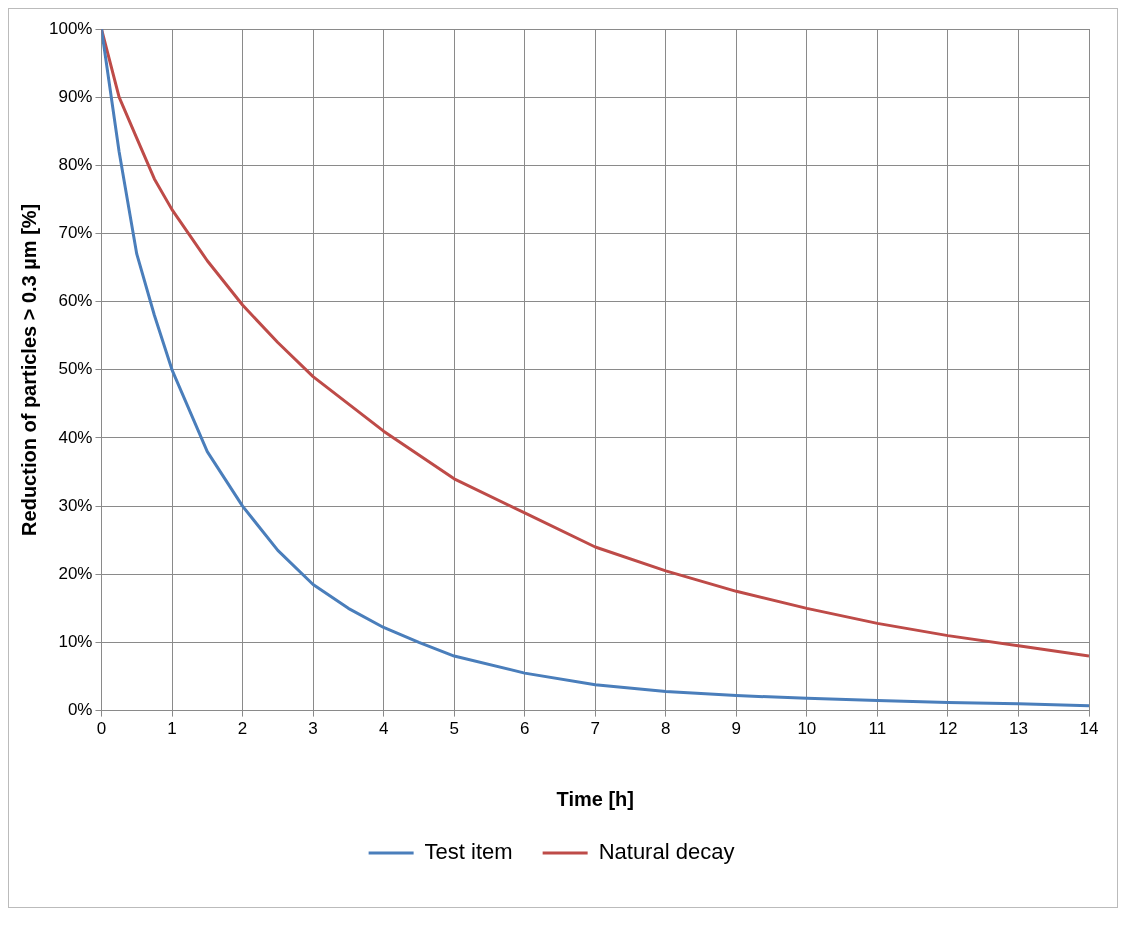  What do you see at coordinates (948, 729) in the screenshot?
I see `x-tick-label: 12` at bounding box center [948, 729].